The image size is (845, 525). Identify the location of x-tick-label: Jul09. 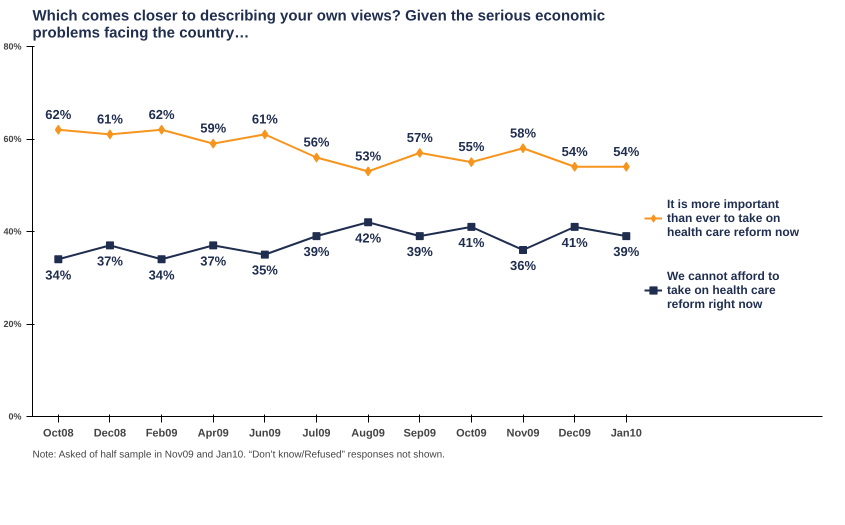
(316, 434).